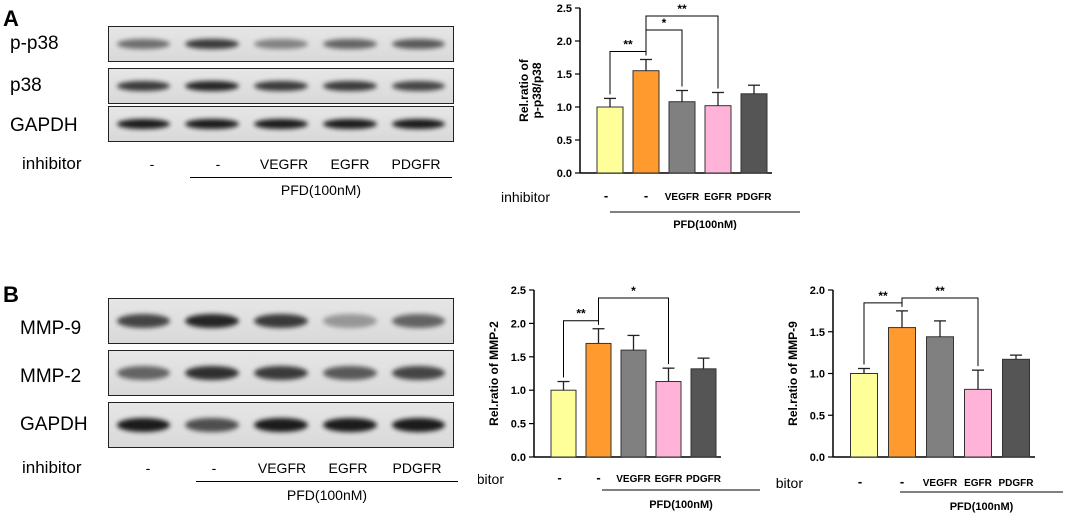 This screenshot has width=1065, height=516. Describe the element at coordinates (530, 90) in the screenshot. I see `y-axis-label: Rel.ratio ofp-p38/p38` at that location.